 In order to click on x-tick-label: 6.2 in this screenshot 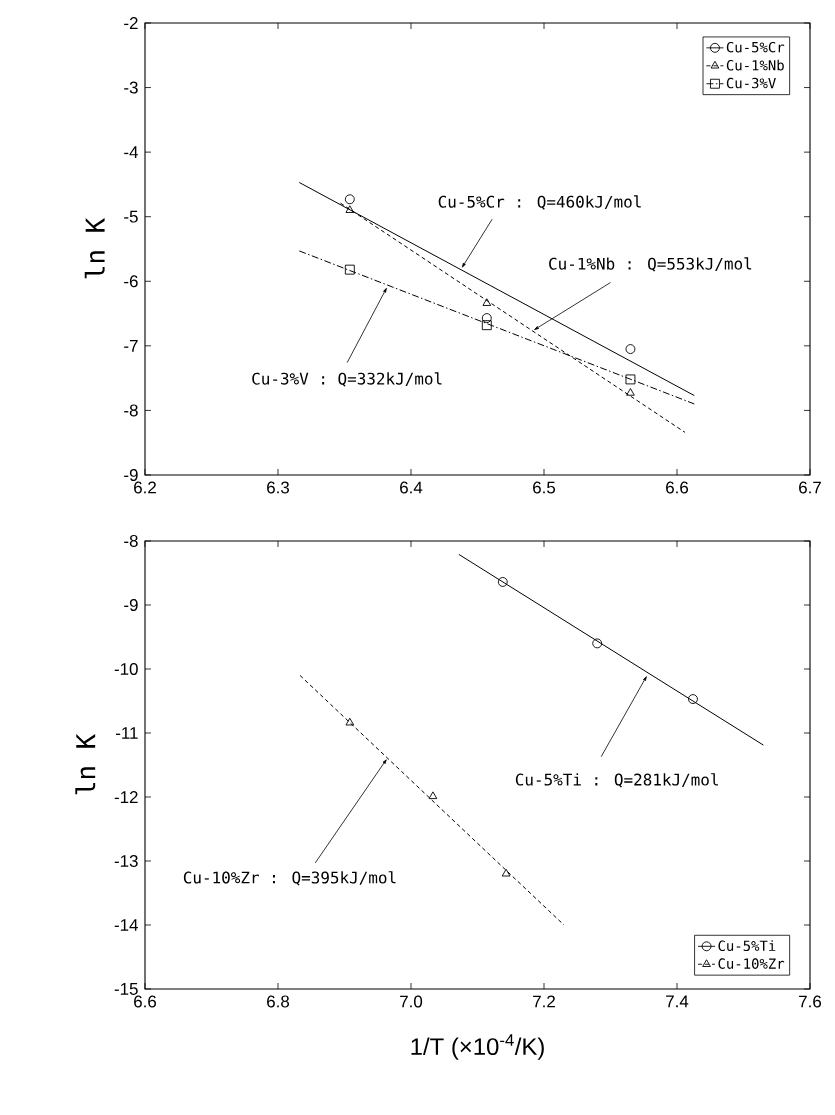, I will do `click(145, 487)`.